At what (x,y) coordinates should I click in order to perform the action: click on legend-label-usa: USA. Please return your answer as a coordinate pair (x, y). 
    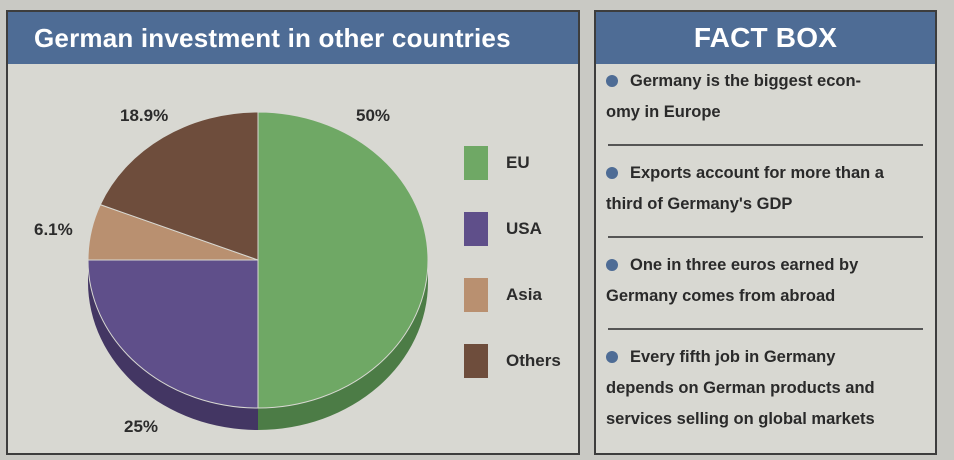
    Looking at the image, I should click on (524, 228).